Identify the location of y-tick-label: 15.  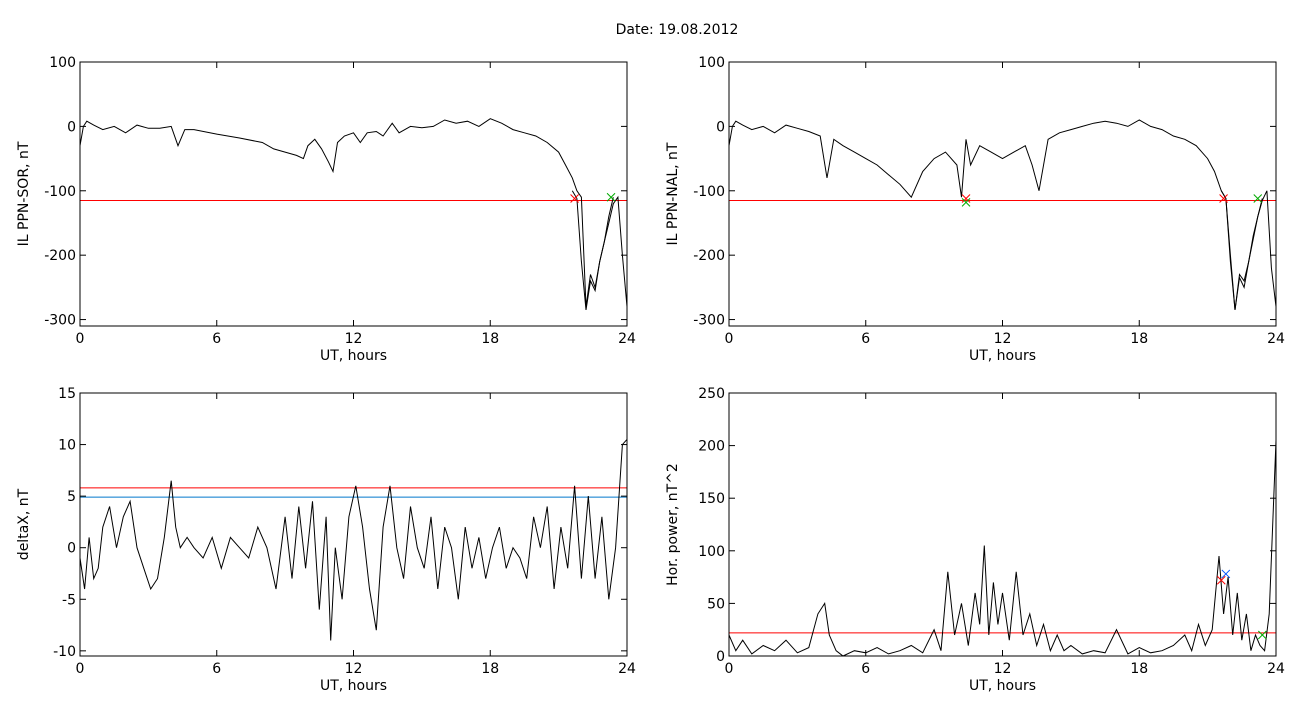
(67, 394).